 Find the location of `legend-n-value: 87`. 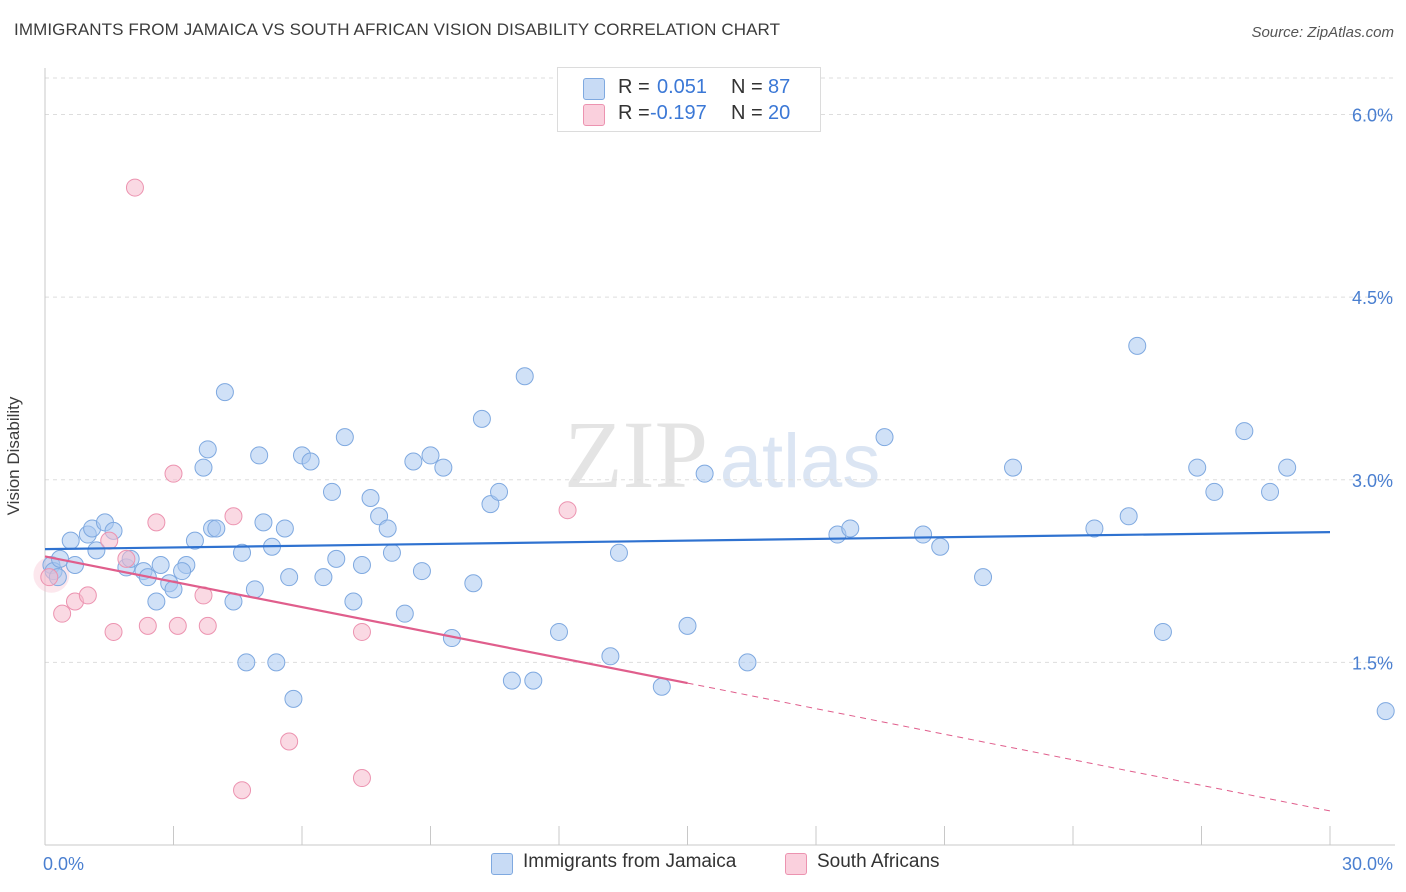

legend-n-value: 87 is located at coordinates (779, 87).